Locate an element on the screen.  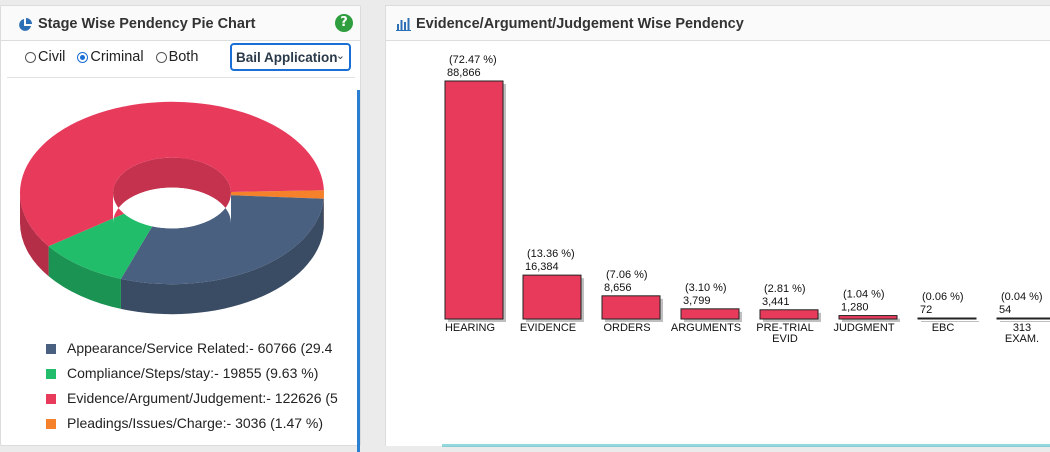
bar-percent-label: (1.04 %) is located at coordinates (864, 295).